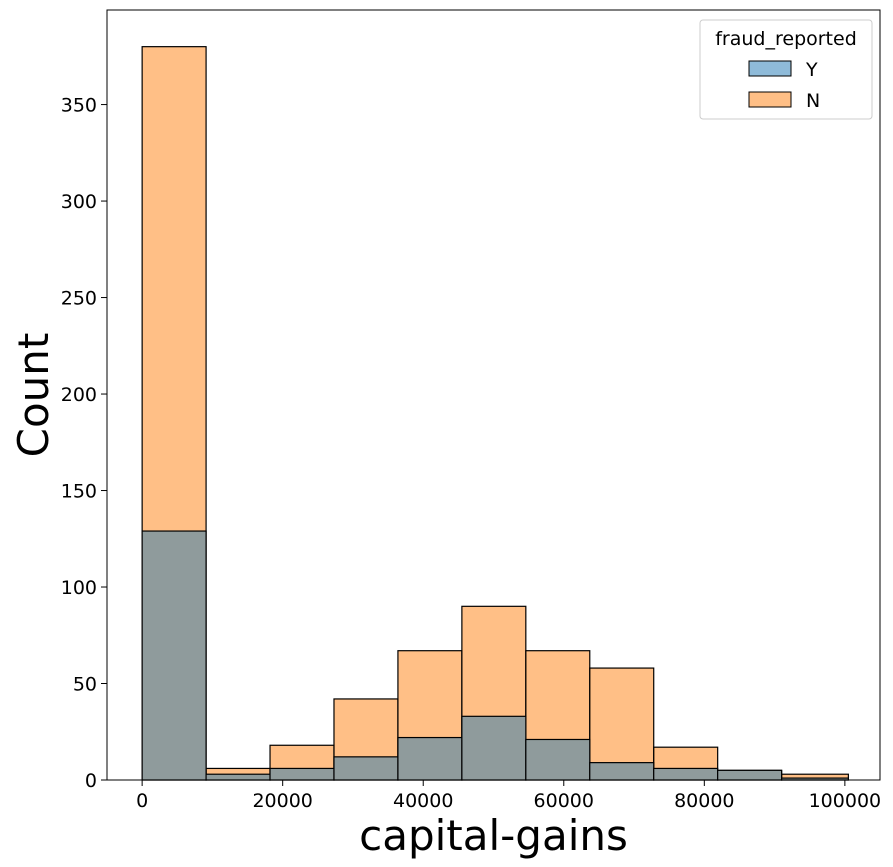 The height and width of the screenshot is (867, 893). Describe the element at coordinates (79, 202) in the screenshot. I see `y-tick-label: 300` at that location.